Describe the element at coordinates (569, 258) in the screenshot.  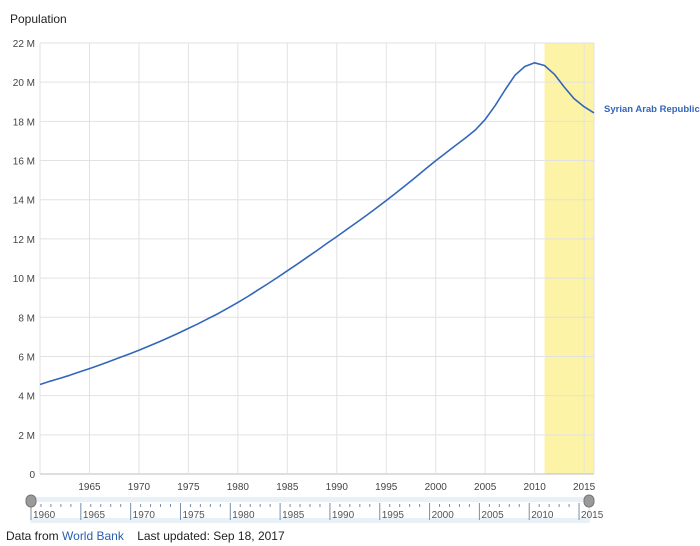
I see `highlight-band` at that location.